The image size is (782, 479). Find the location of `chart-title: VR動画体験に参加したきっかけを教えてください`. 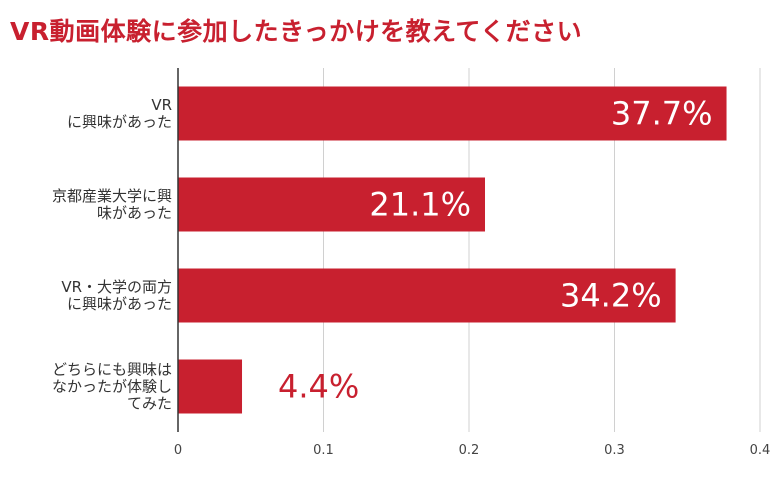

chart-title: VR動画体験に参加したきっかけを教えてください is located at coordinates (296, 31).